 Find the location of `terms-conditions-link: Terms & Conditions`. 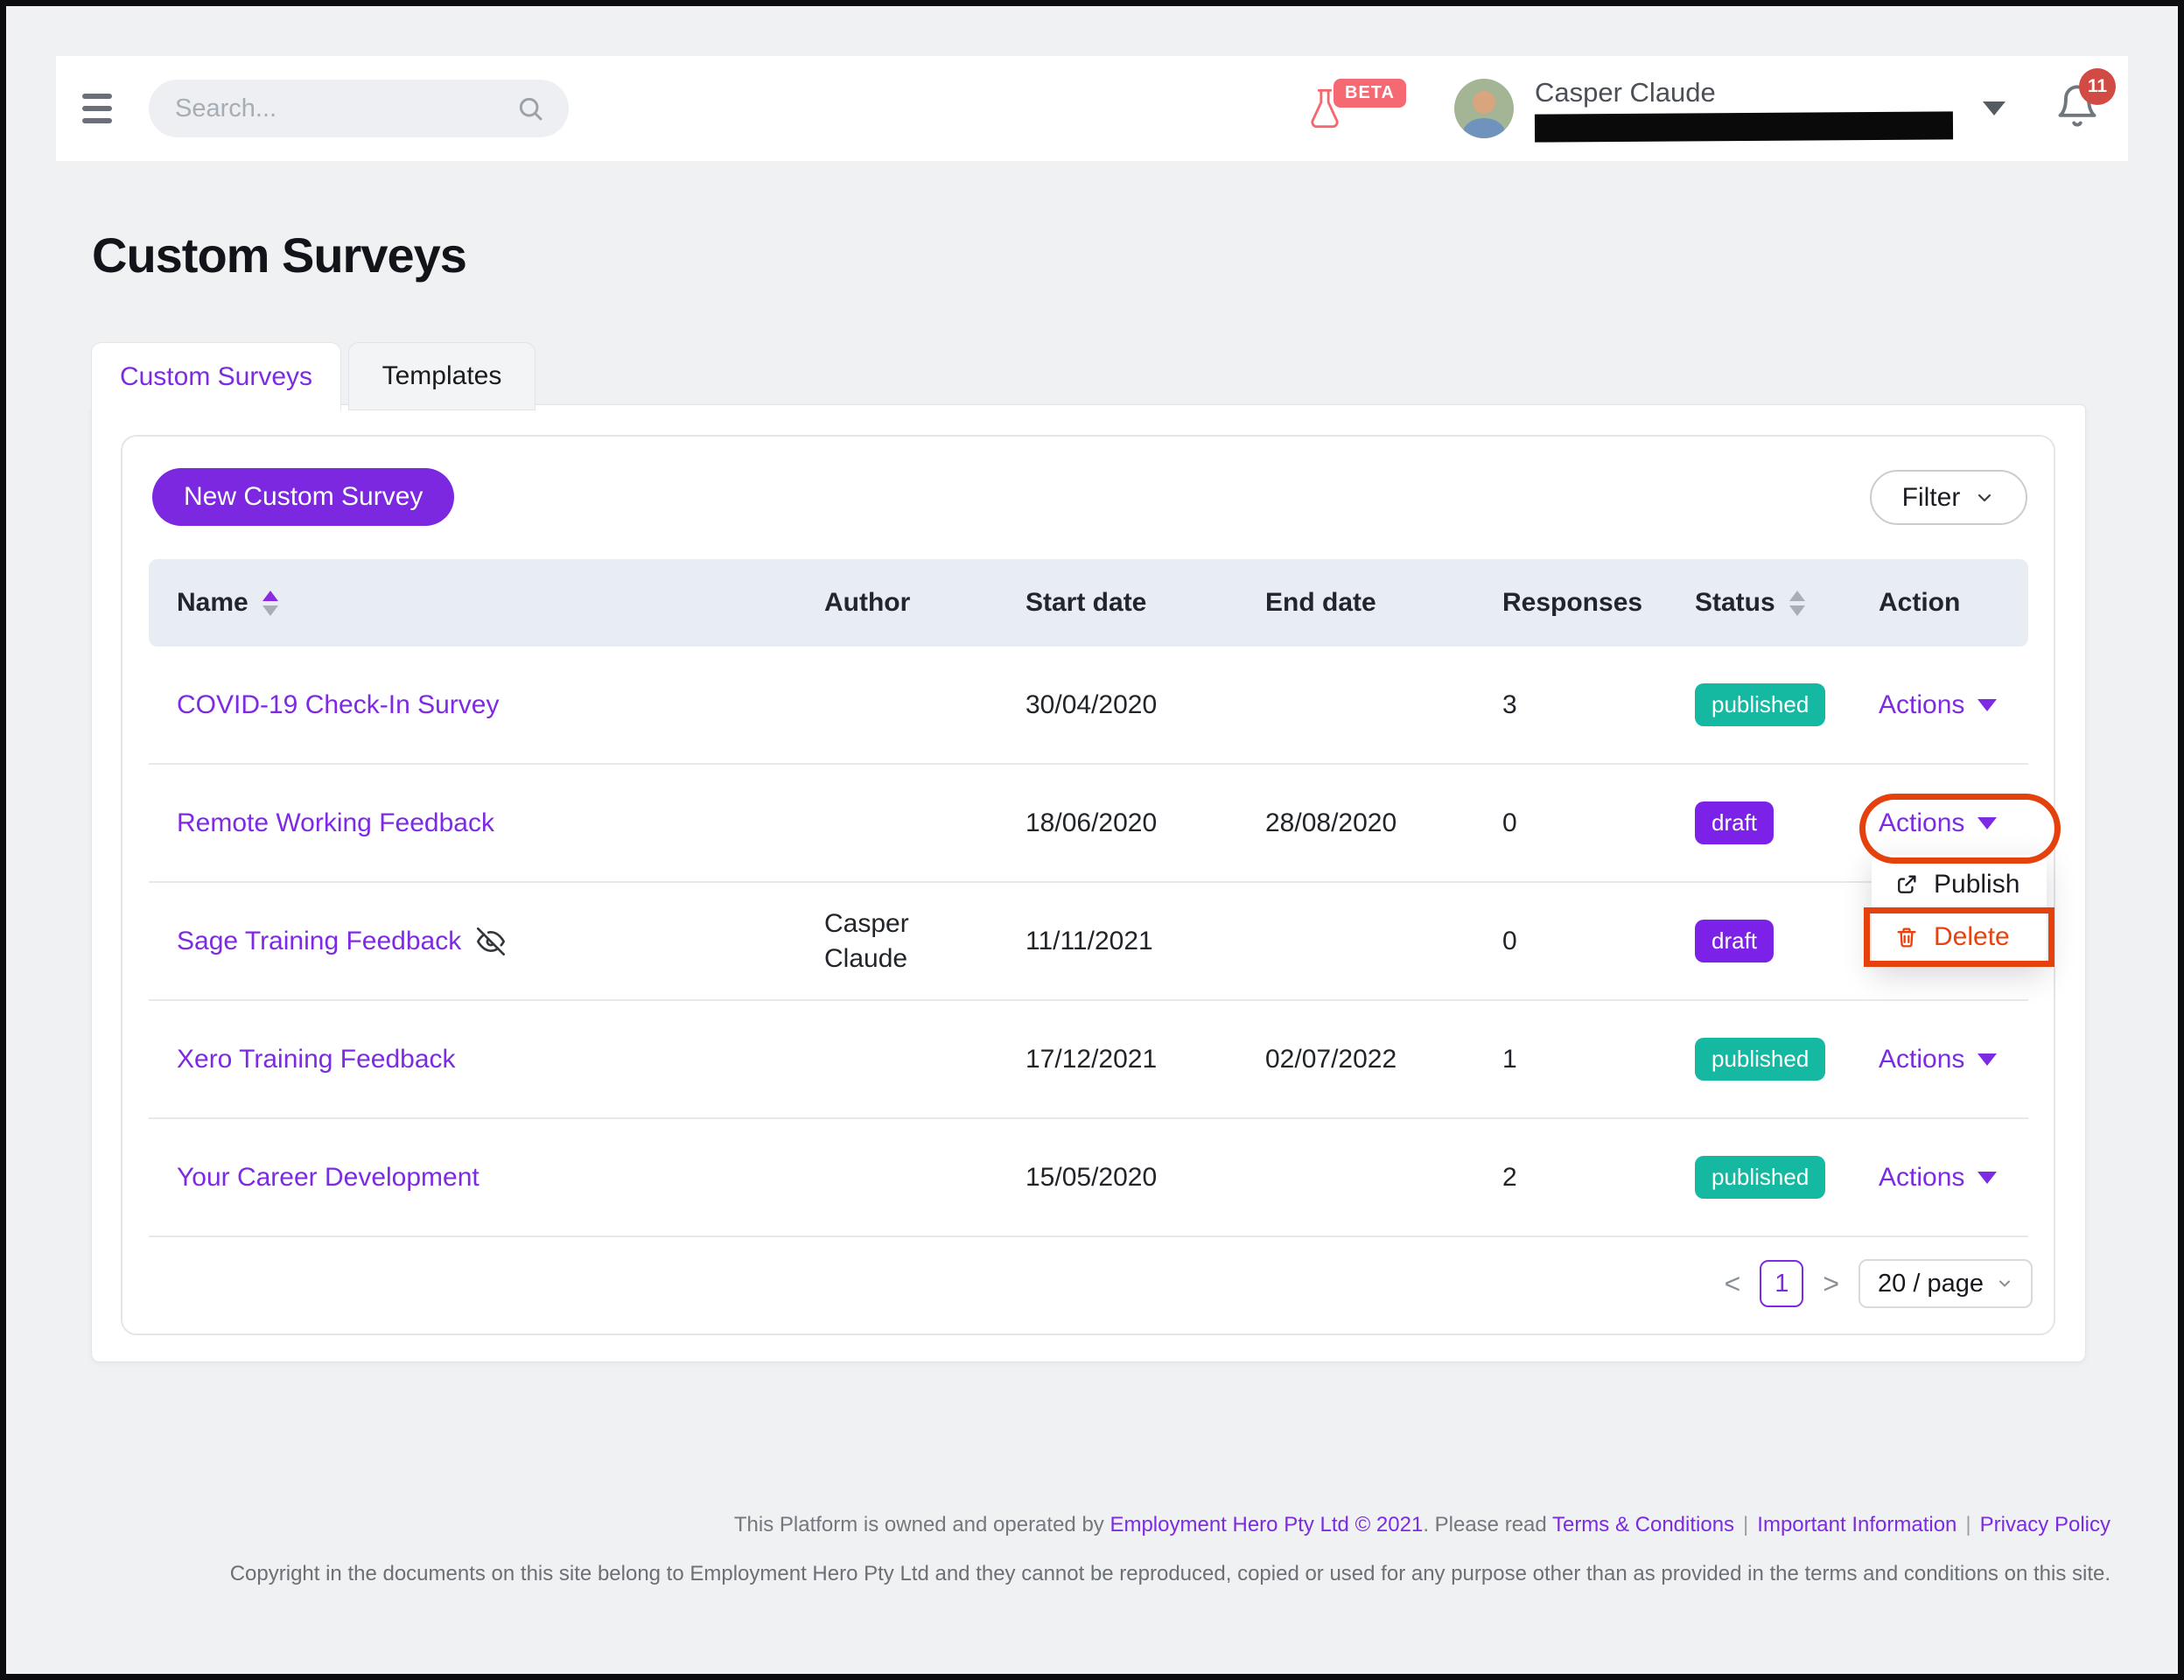

terms-conditions-link: Terms & Conditions is located at coordinates (1643, 1524).